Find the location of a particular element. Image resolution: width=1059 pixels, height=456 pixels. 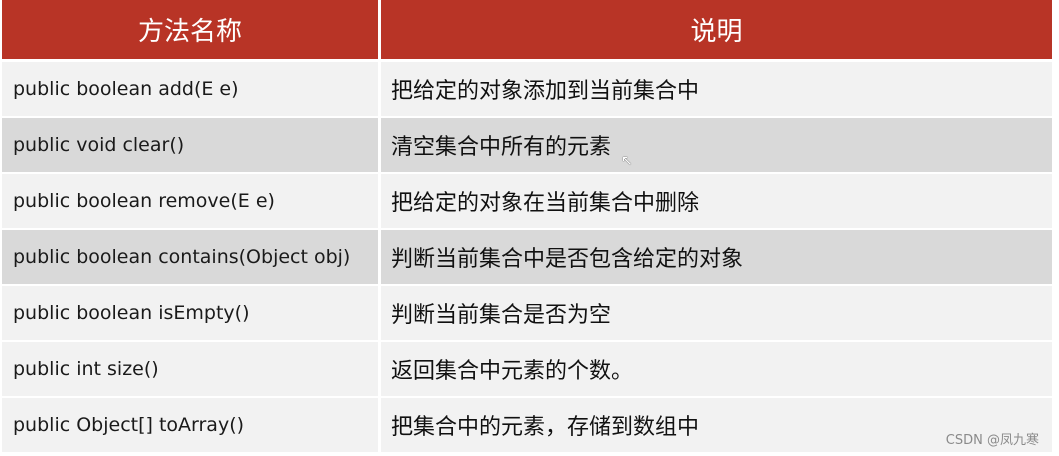

description-cell: 清空集合中所有的元素 is located at coordinates (716, 145).